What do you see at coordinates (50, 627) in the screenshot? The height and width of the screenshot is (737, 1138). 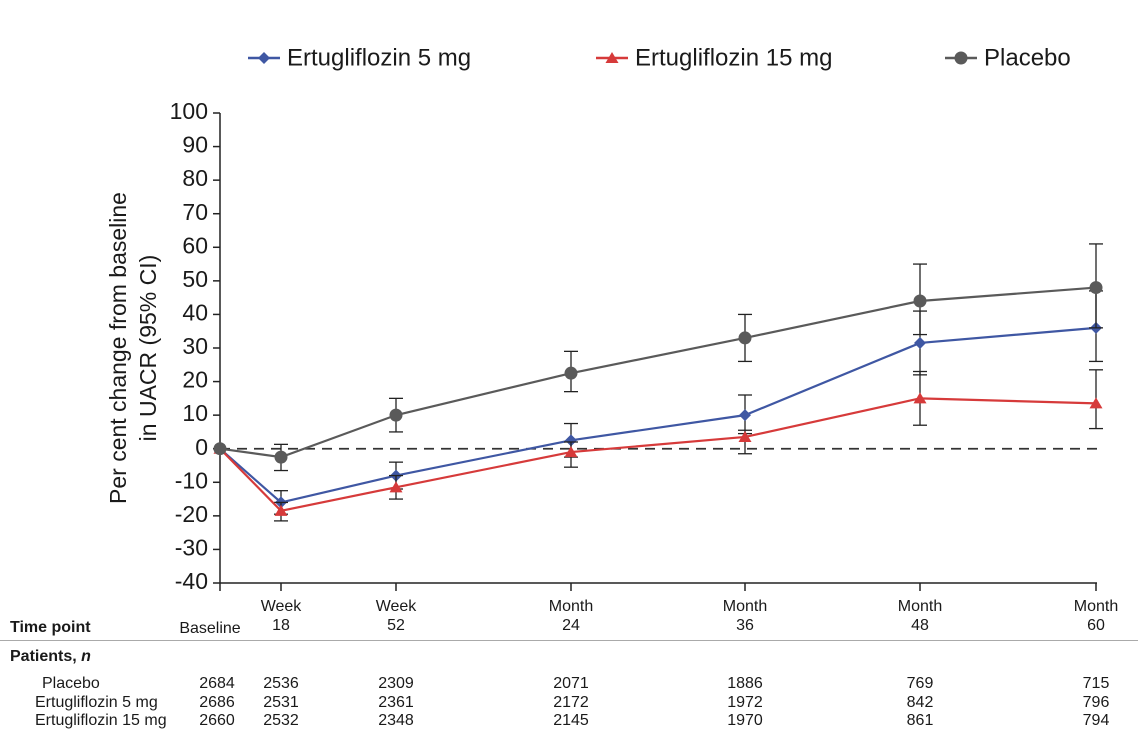 I see `table-header: Time point` at bounding box center [50, 627].